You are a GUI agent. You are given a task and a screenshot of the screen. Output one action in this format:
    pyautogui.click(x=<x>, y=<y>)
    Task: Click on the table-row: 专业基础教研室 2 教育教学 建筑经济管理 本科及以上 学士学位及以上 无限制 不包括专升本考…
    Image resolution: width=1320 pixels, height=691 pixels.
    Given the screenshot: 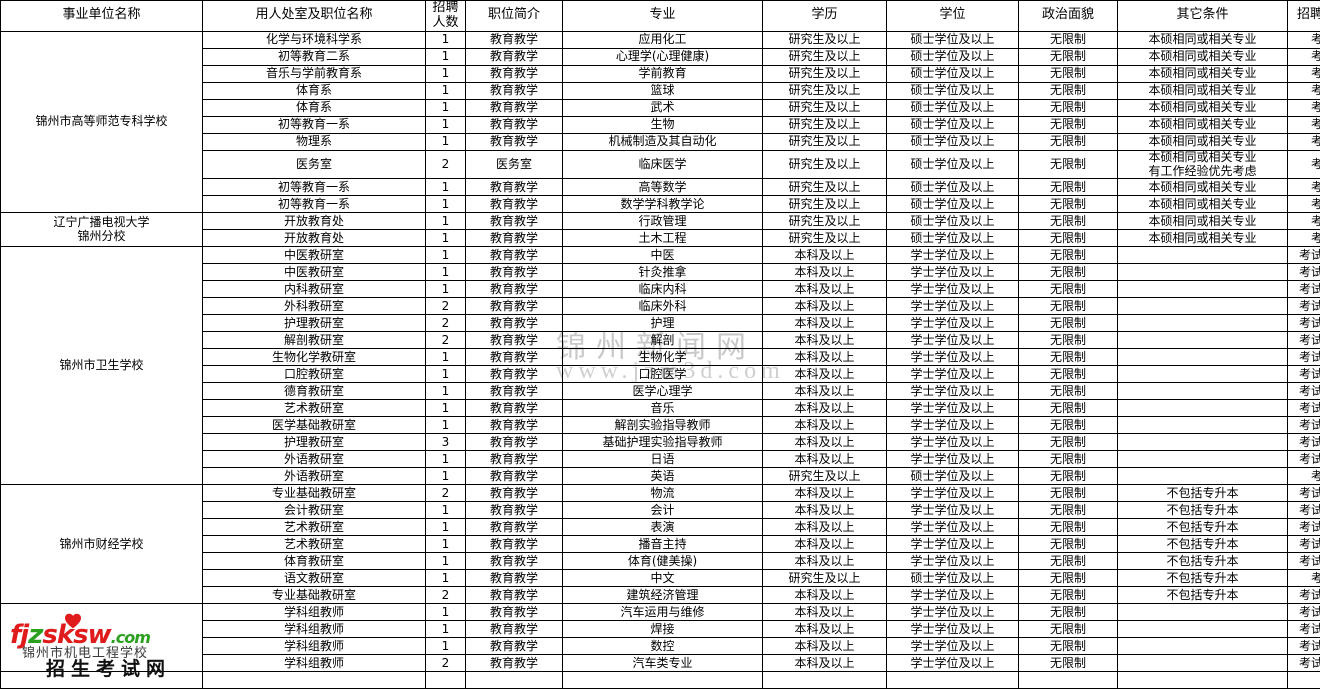 What is the action you would take?
    pyautogui.click(x=660, y=595)
    